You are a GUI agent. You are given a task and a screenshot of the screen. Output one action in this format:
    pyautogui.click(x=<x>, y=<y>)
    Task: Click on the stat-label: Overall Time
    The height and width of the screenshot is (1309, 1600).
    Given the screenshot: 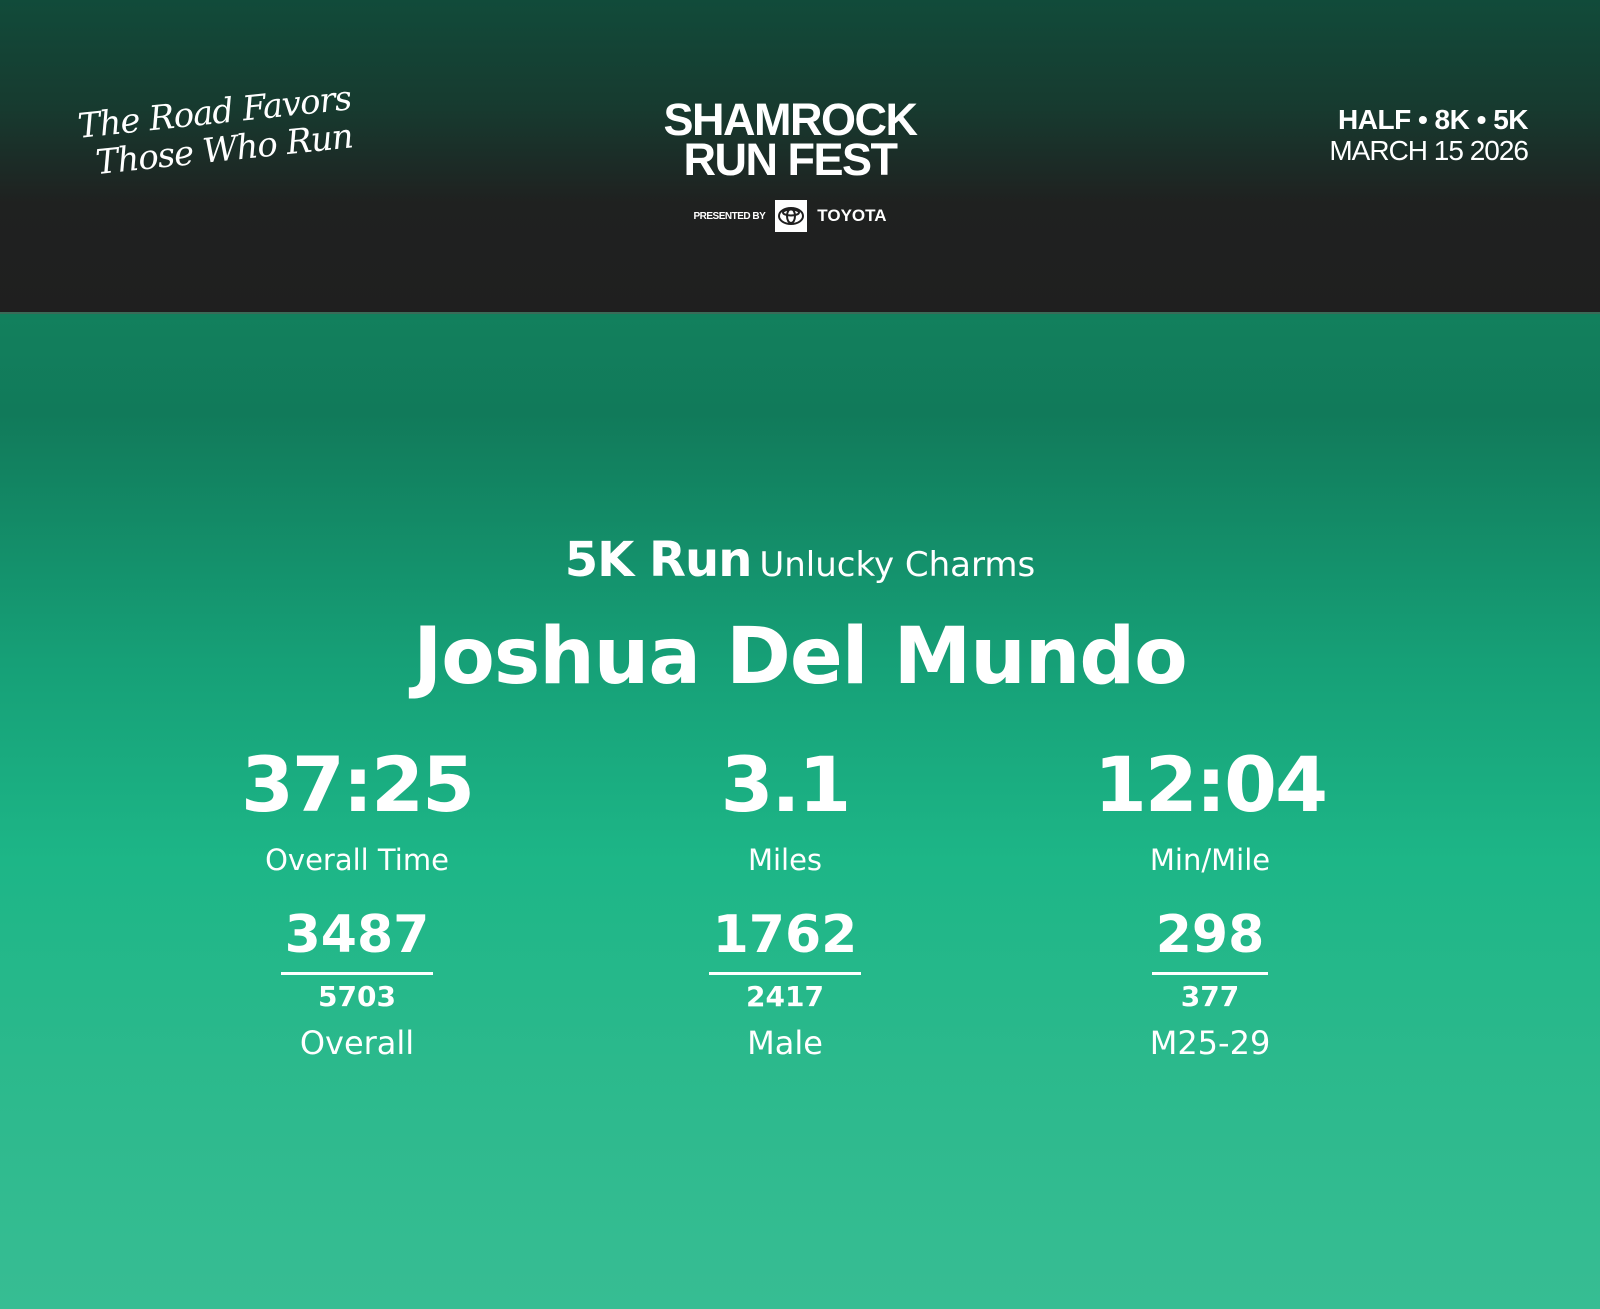 What is the action you would take?
    pyautogui.click(x=357, y=860)
    